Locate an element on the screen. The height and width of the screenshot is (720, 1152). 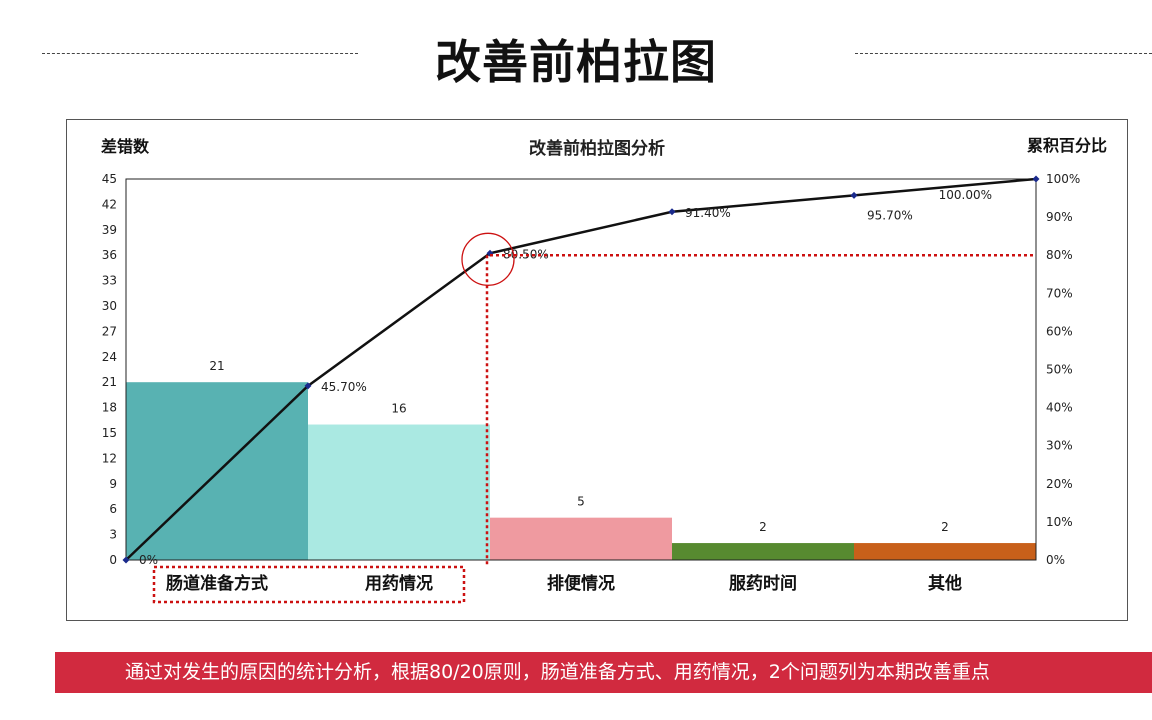
right-tick-label: 0% is located at coordinates (1055, 560).